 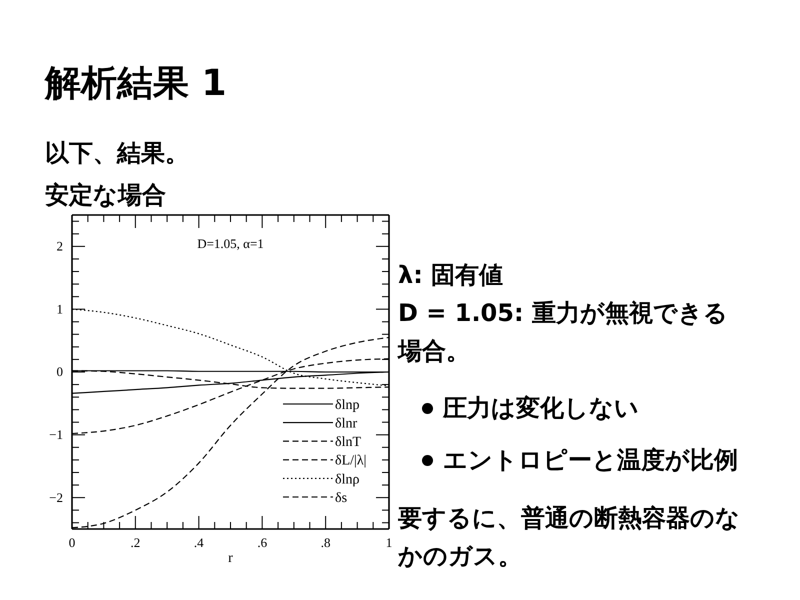 I want to click on annotation: D=1.05, α=1, so click(x=230, y=243).